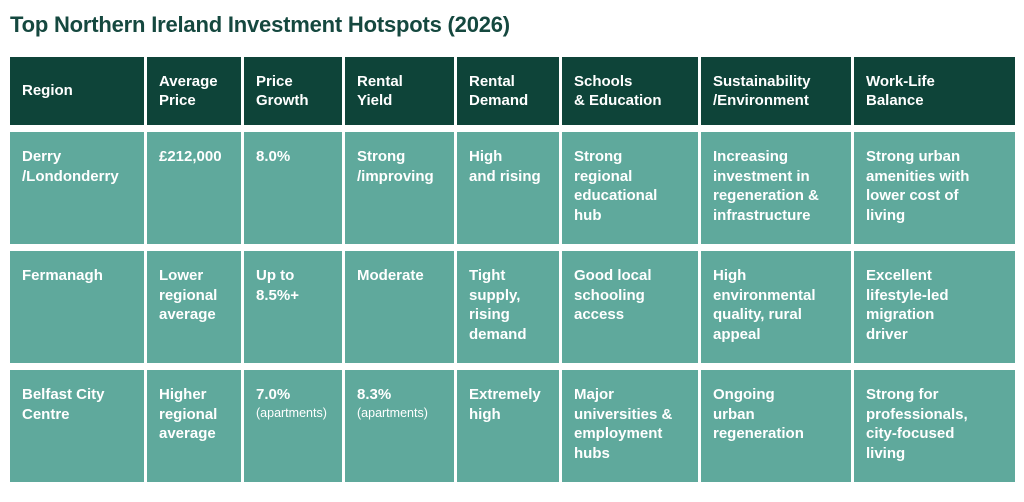 The height and width of the screenshot is (502, 1024). I want to click on column-header-sustainability-environment: Sustainability /Environment, so click(776, 91).